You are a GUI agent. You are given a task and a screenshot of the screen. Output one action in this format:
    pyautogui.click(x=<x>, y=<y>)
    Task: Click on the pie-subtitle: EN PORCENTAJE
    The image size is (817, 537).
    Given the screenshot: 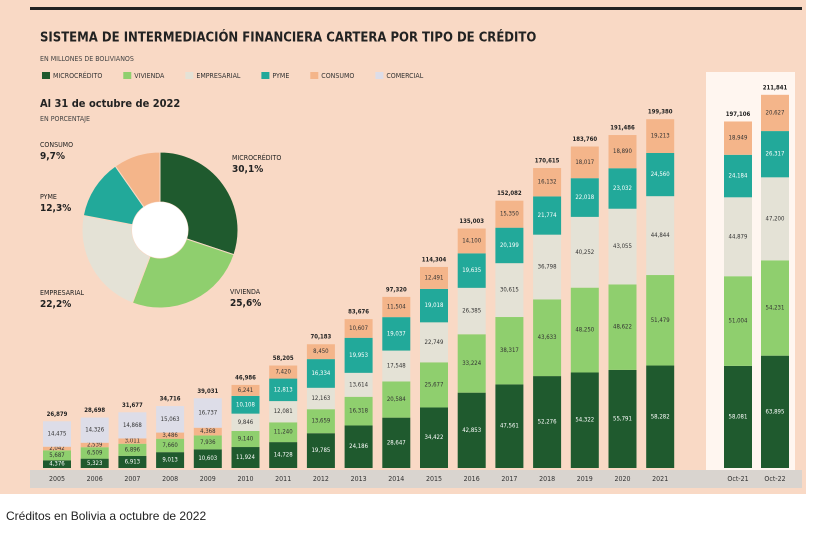 What is the action you would take?
    pyautogui.click(x=65, y=119)
    